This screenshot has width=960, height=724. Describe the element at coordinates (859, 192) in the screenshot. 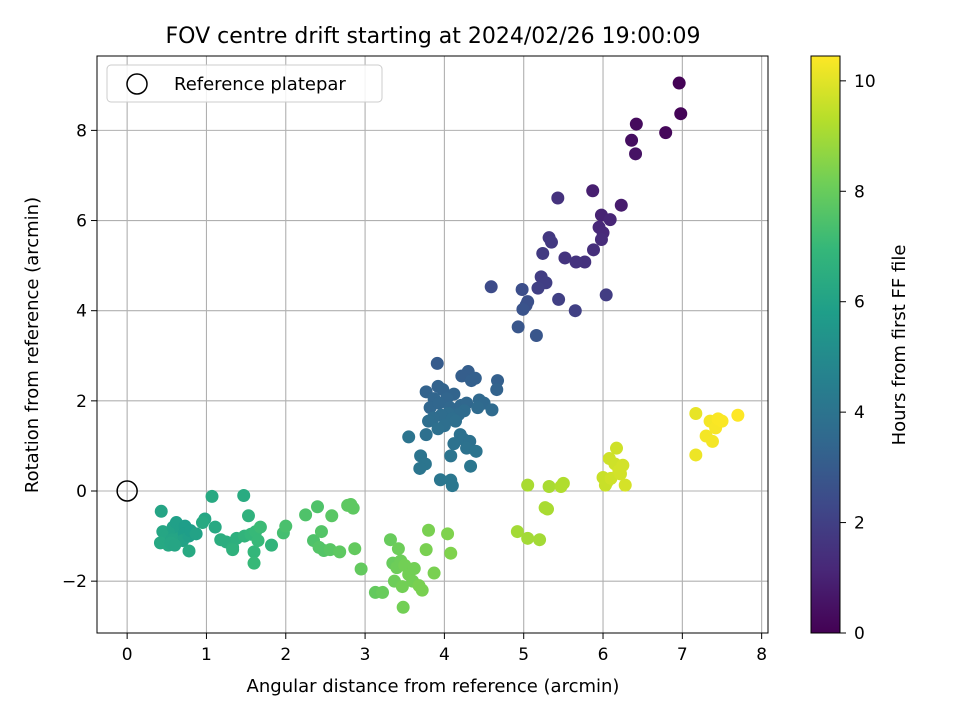

I see `colorbar-tick-label: 8` at that location.